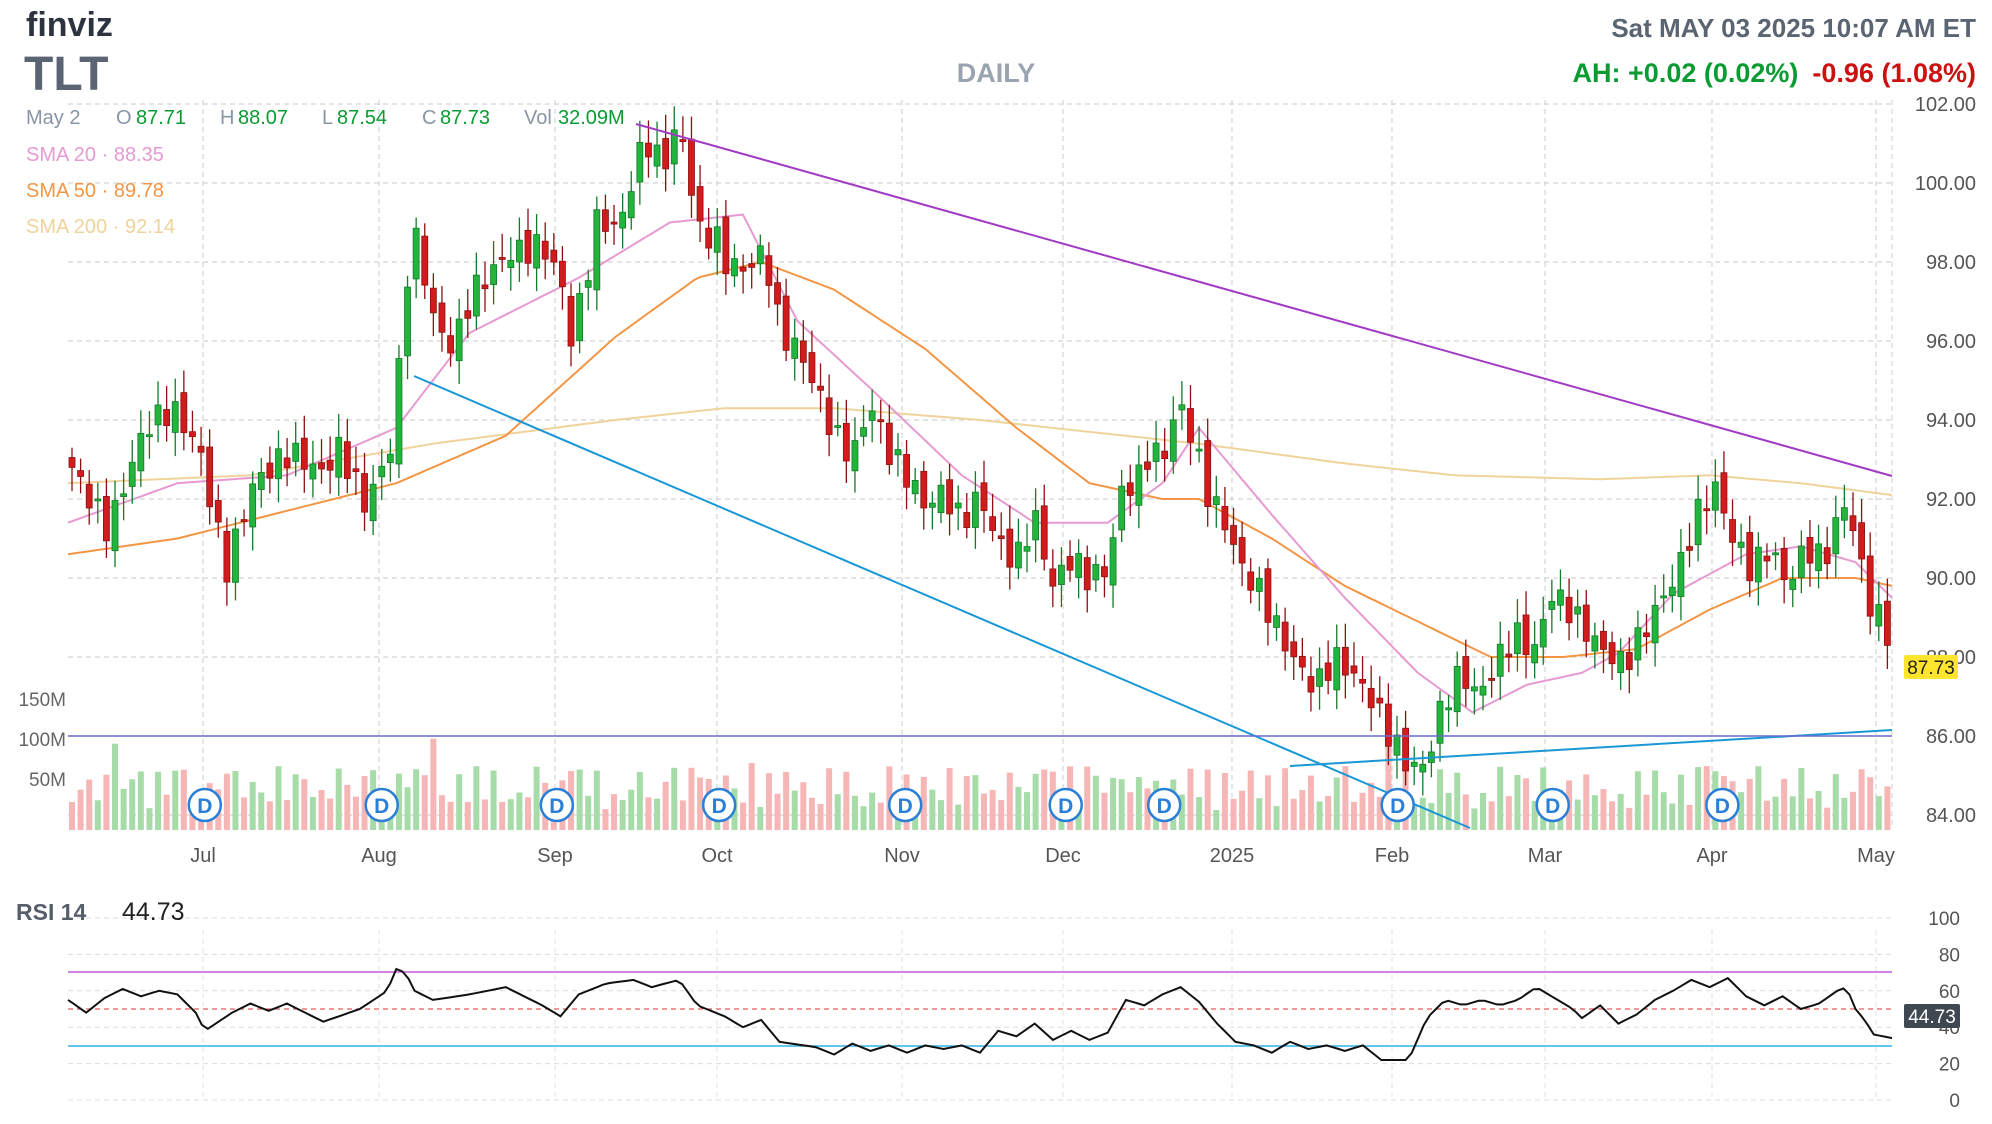 The height and width of the screenshot is (1124, 1992). Describe the element at coordinates (95, 155) in the screenshot. I see `legend-sma-20: SMA 20 · 88.35` at that location.